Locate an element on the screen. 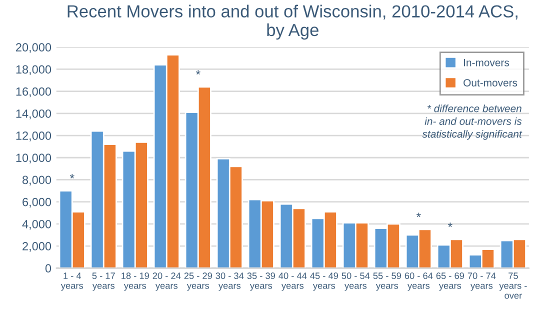 The height and width of the screenshot is (325, 537). x-tick-label: 25 - 29 years is located at coordinates (198, 281).